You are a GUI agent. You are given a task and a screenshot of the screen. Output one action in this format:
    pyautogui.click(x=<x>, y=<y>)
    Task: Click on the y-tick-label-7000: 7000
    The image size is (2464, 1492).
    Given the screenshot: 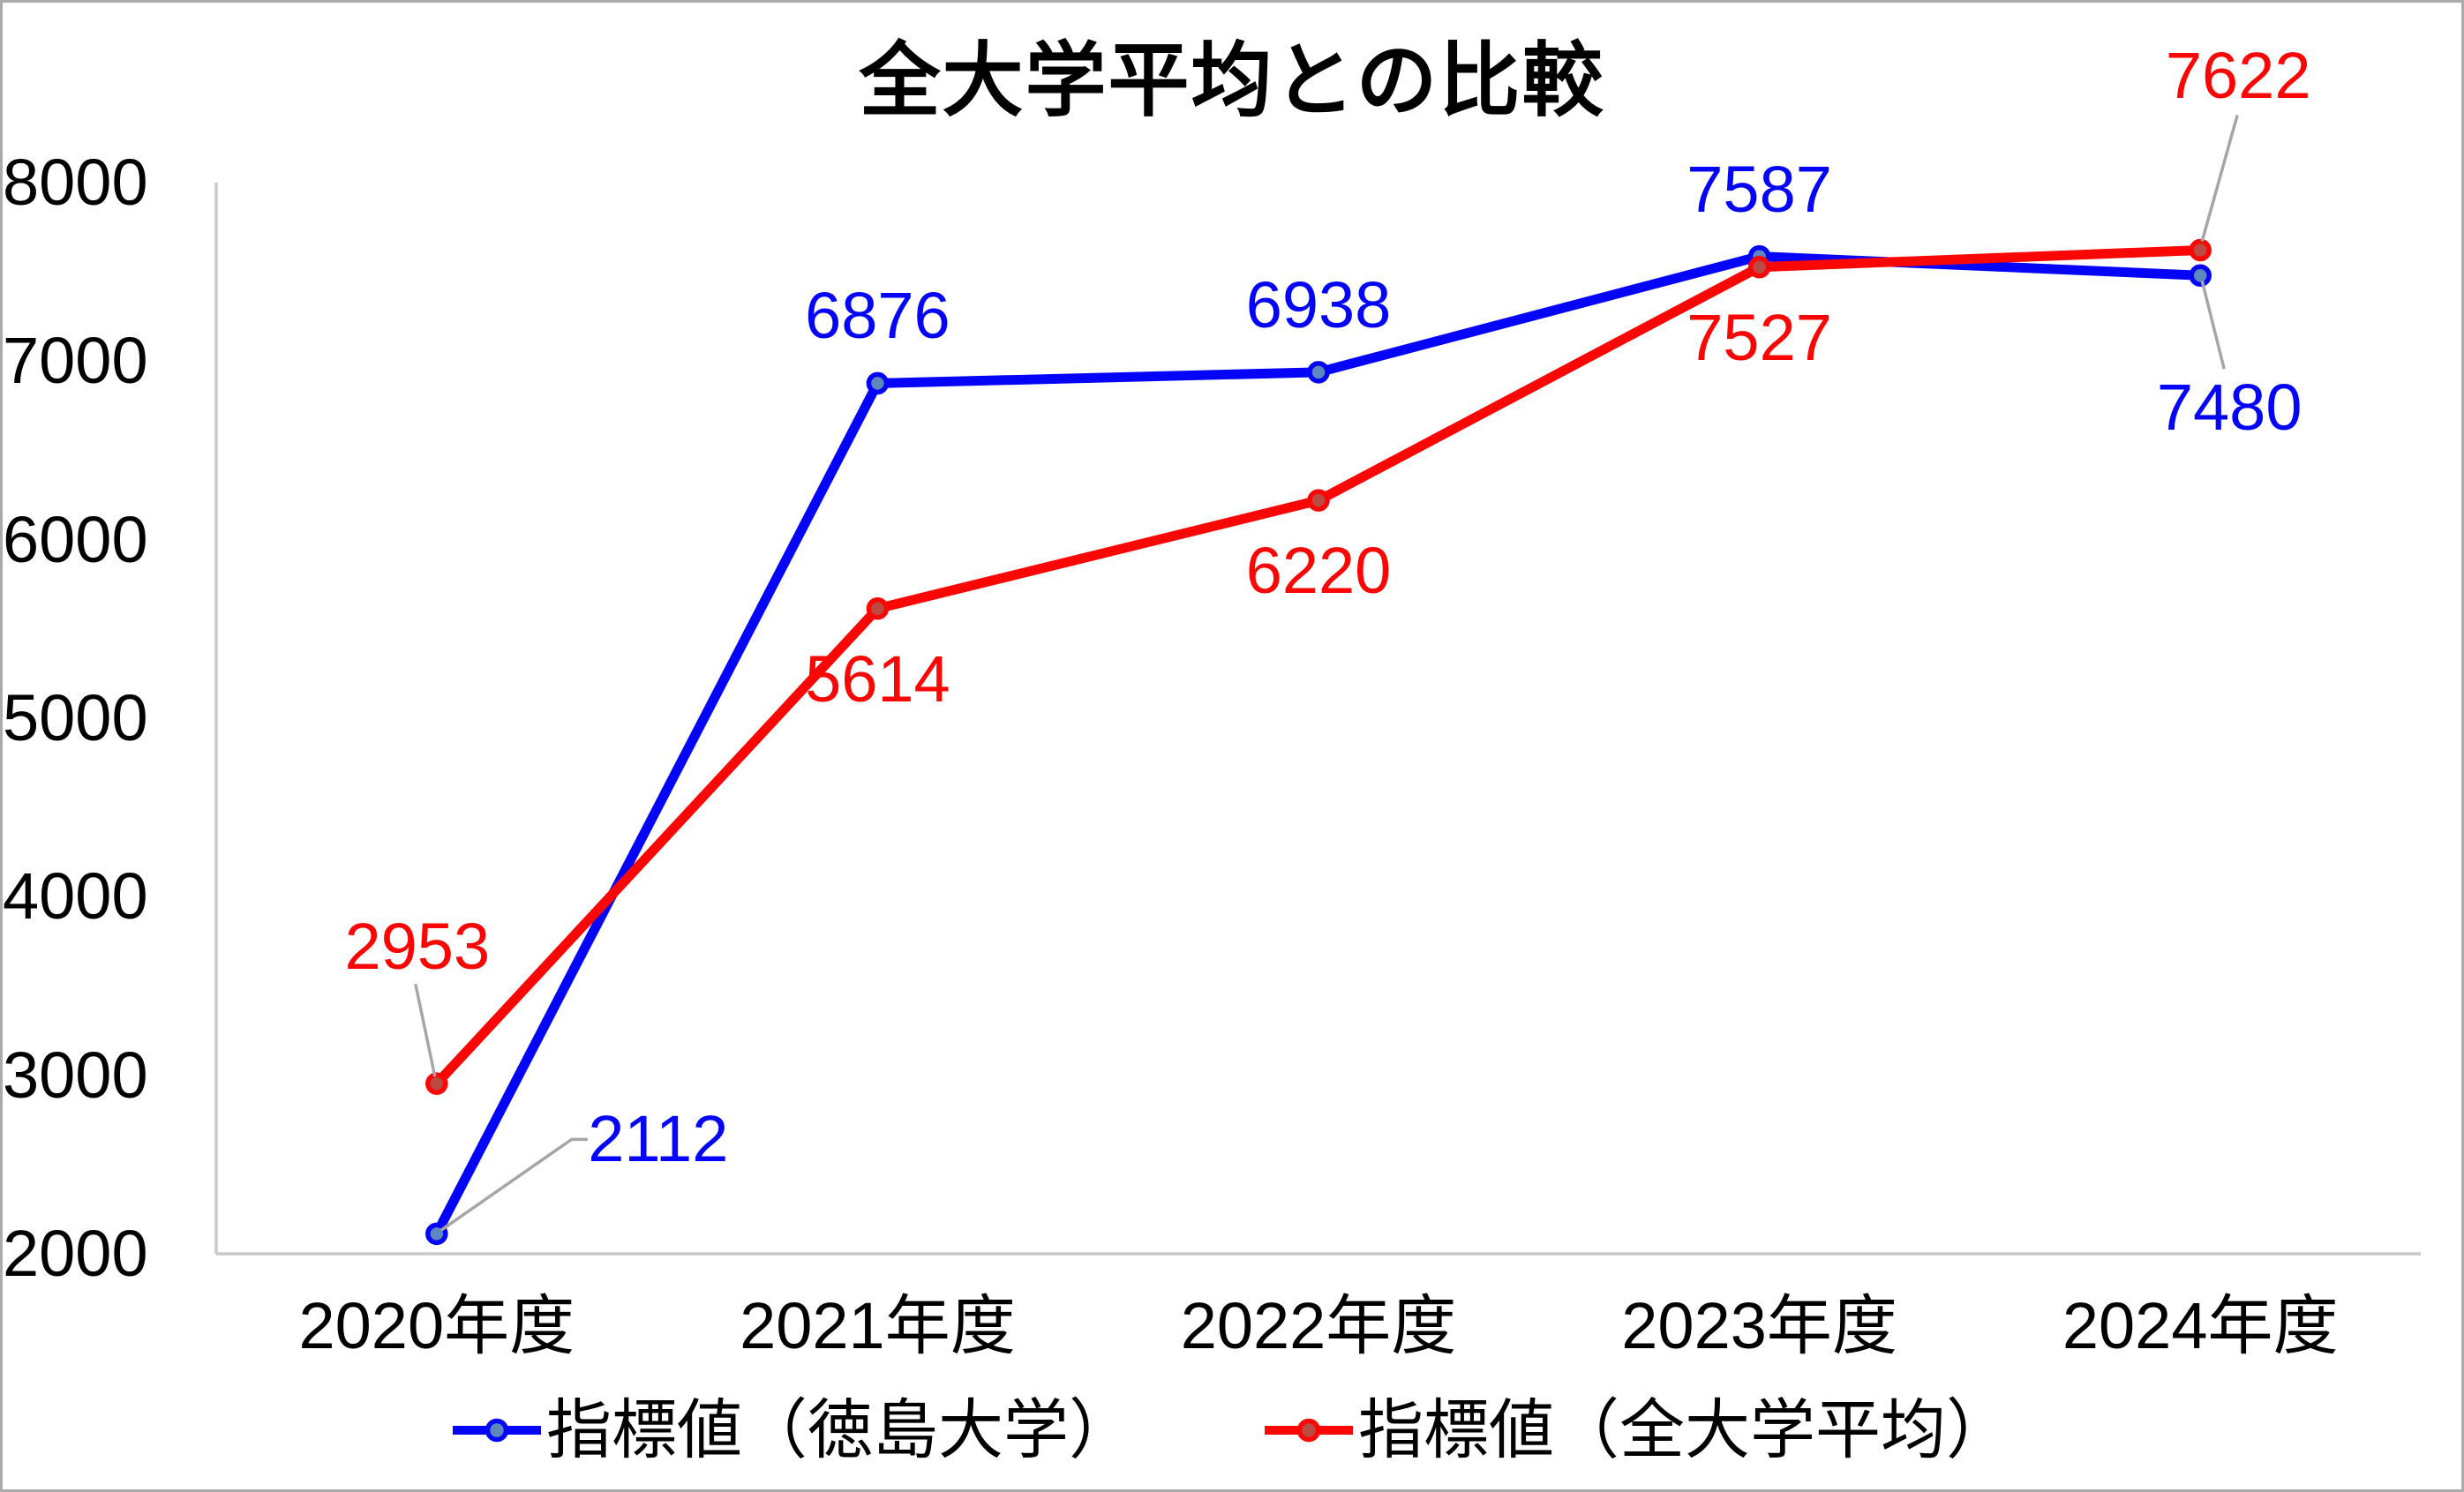 What is the action you would take?
    pyautogui.click(x=75, y=361)
    